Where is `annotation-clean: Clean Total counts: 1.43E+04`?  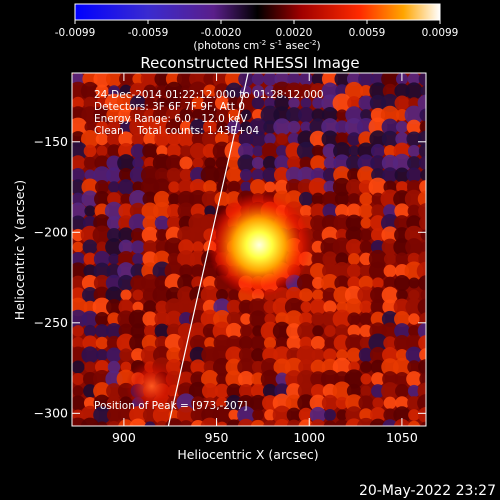 annotation-clean: Clean Total counts: 1.43E+04 is located at coordinates (176, 131).